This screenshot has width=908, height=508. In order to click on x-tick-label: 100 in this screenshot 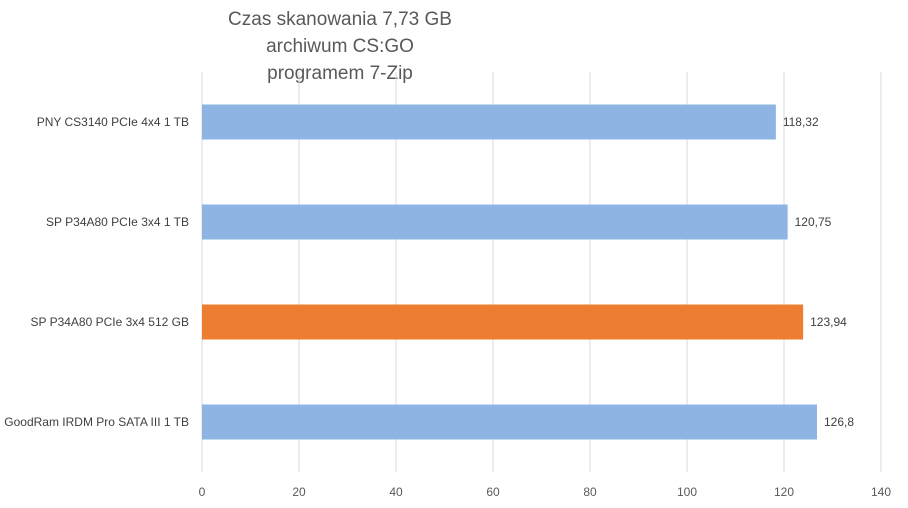, I will do `click(687, 492)`.